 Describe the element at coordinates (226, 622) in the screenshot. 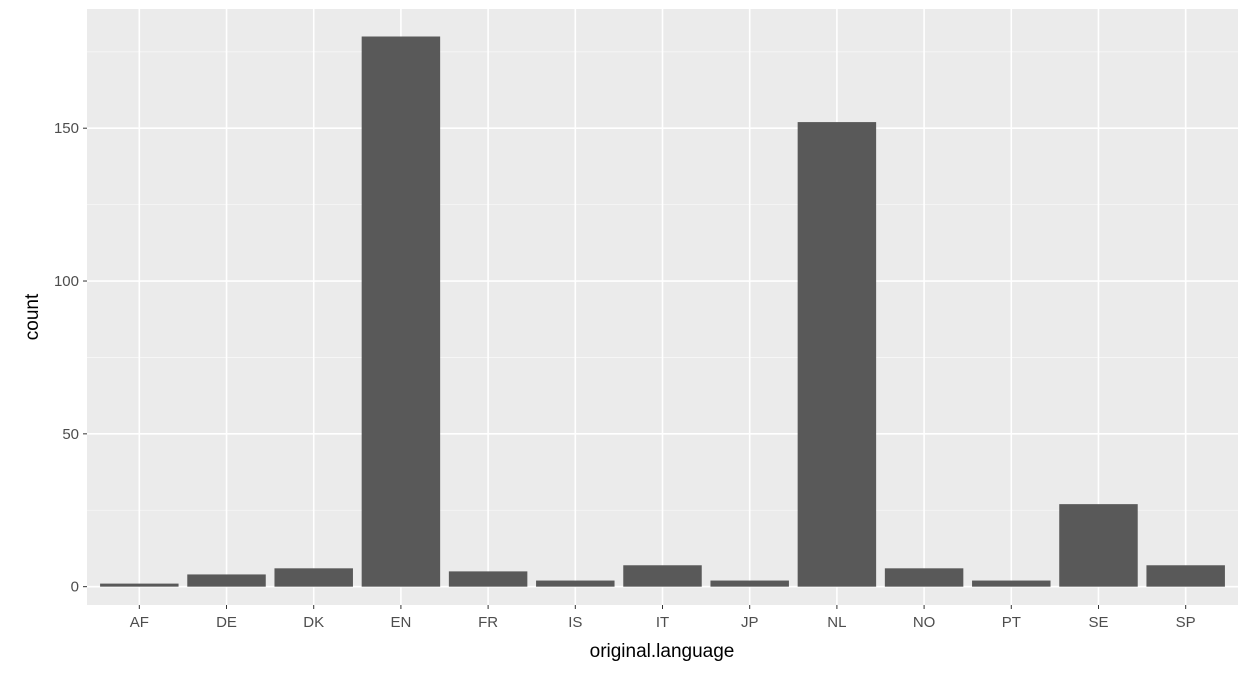

I see `x-tick-label: DE` at that location.